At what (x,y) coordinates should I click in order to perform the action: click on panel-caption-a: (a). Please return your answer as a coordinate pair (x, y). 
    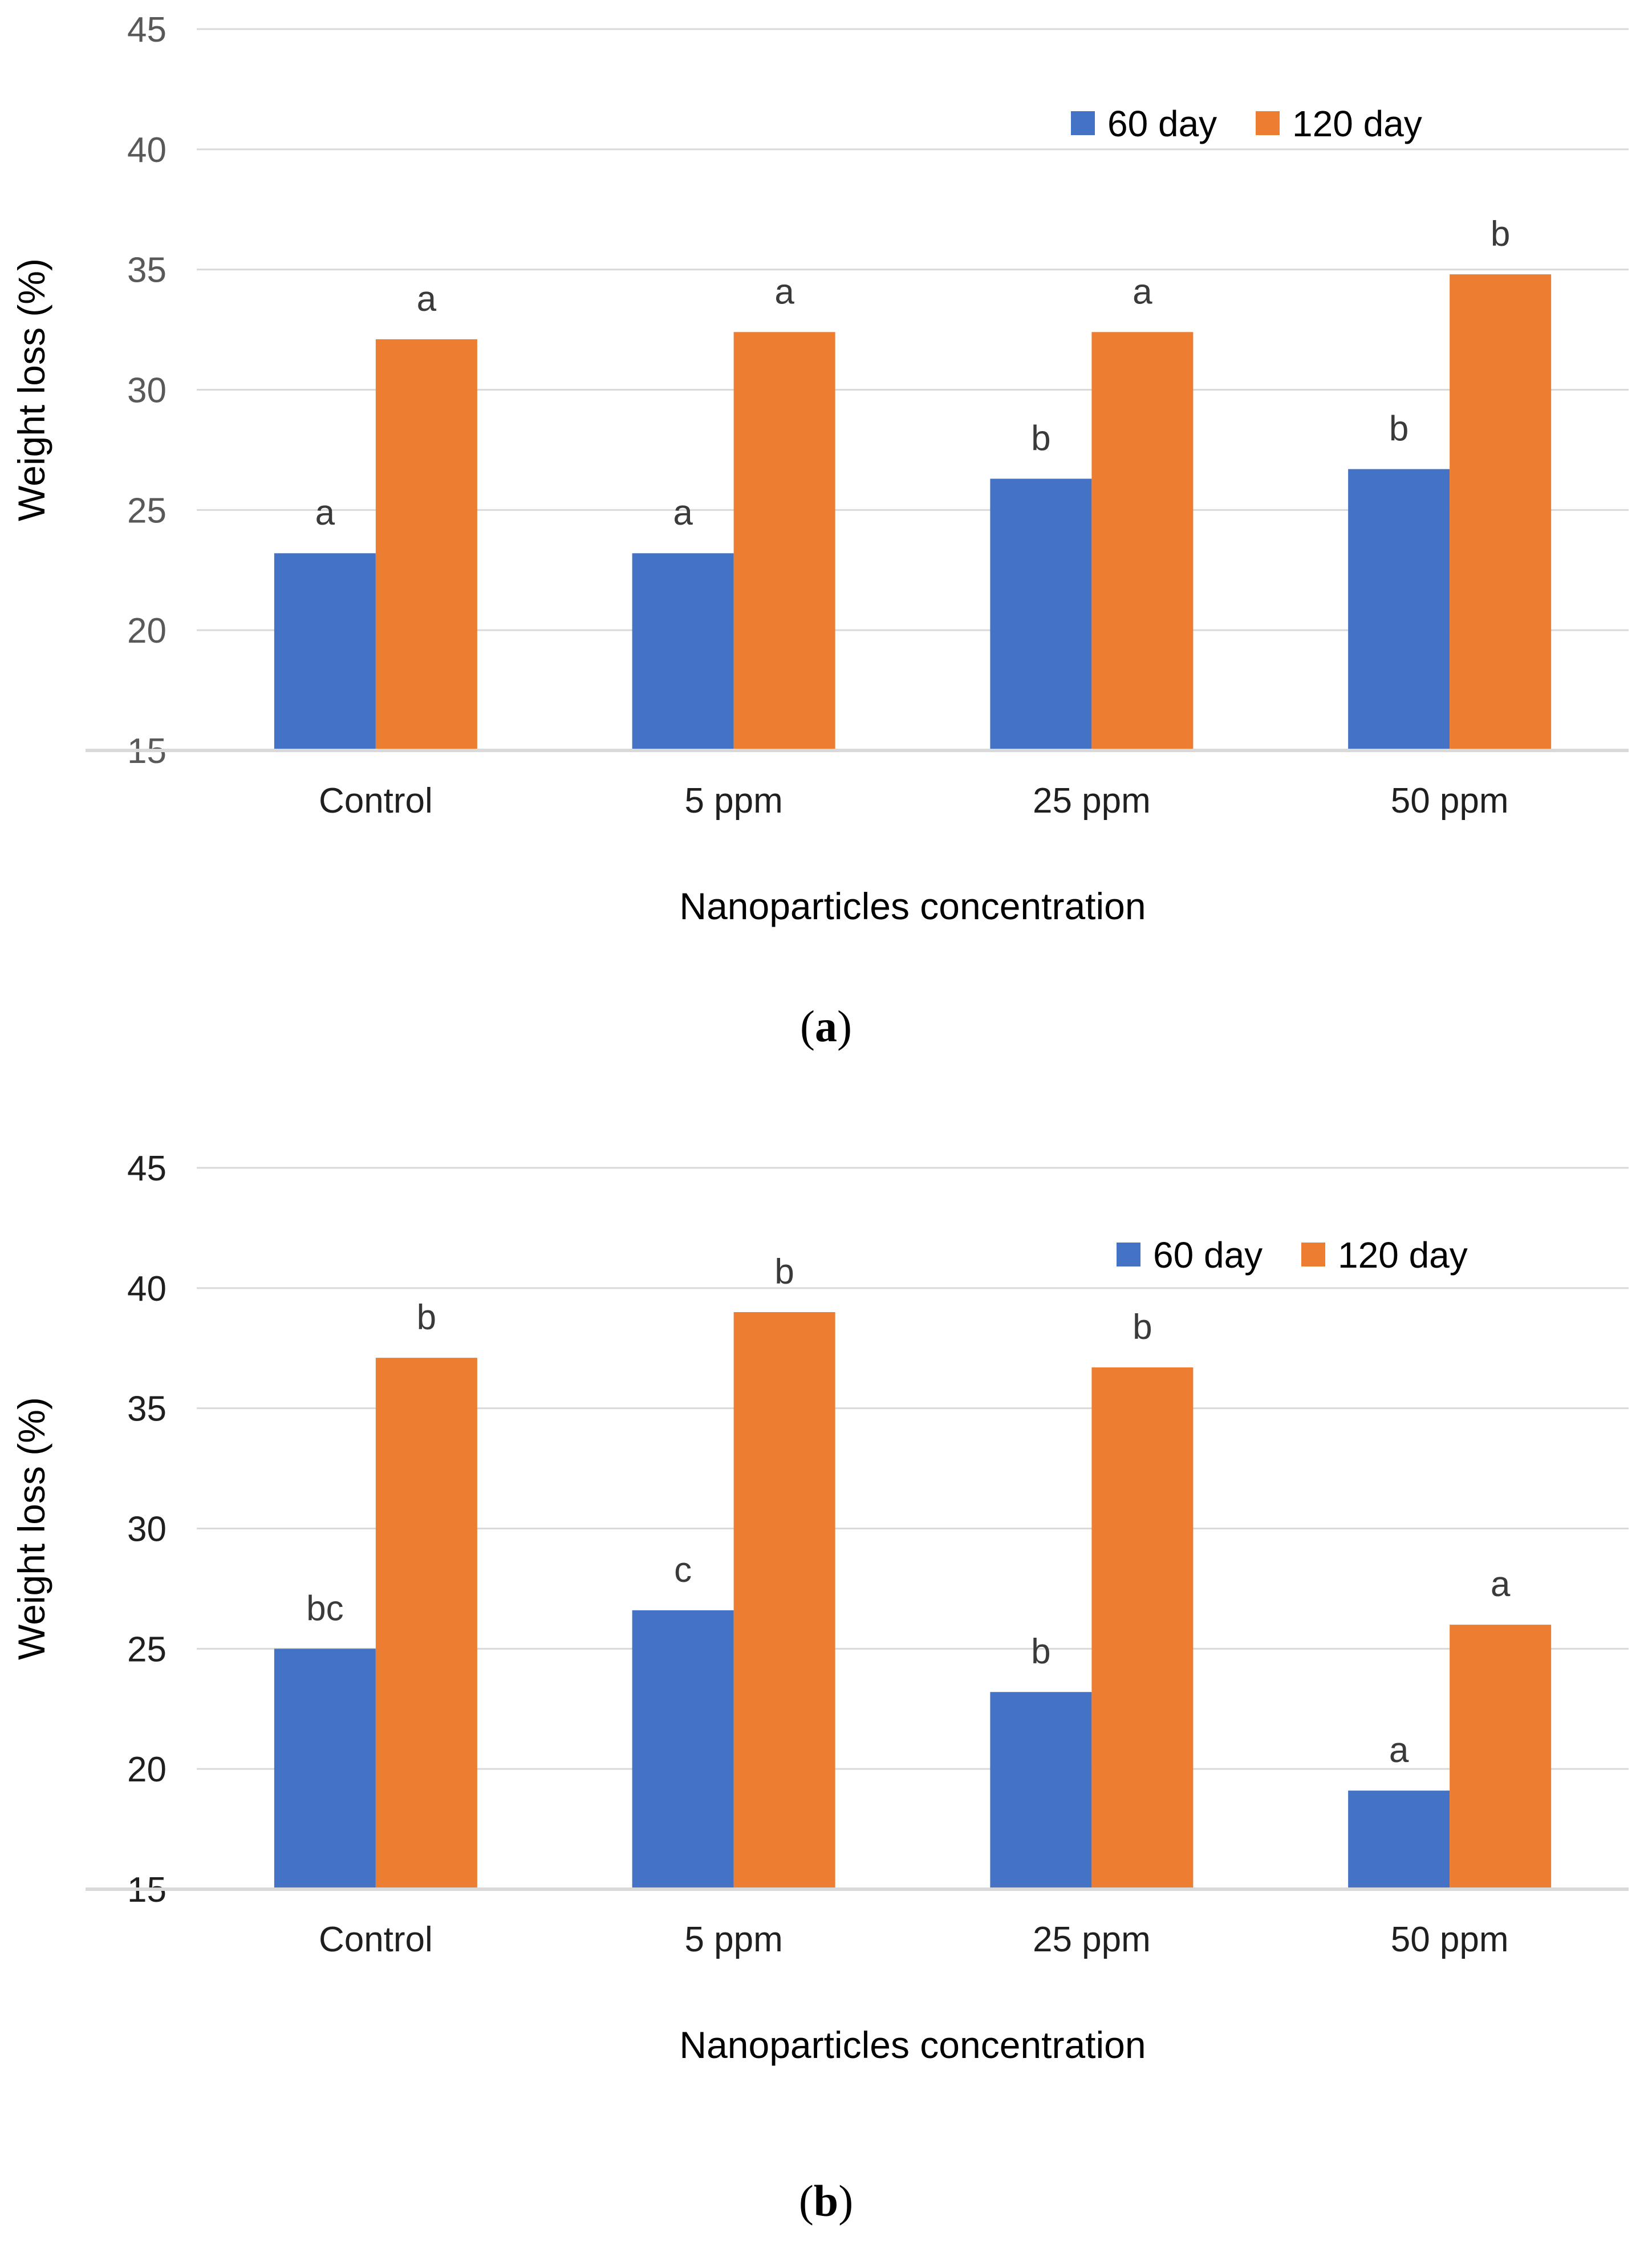
    Looking at the image, I should click on (826, 1026).